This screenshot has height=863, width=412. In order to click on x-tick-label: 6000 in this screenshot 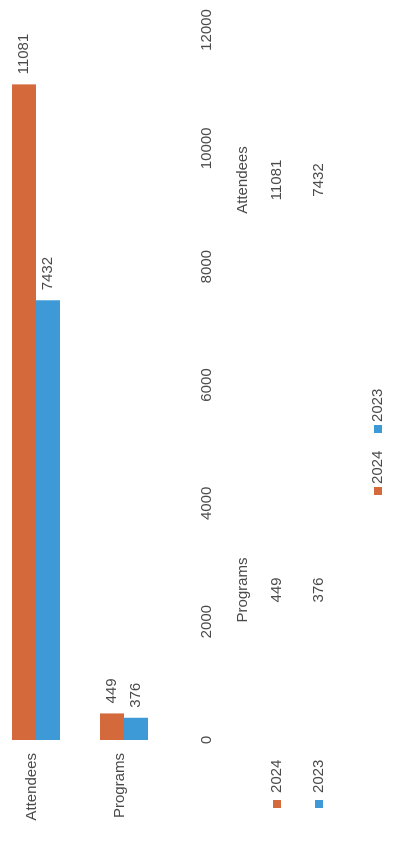, I will do `click(206, 384)`.